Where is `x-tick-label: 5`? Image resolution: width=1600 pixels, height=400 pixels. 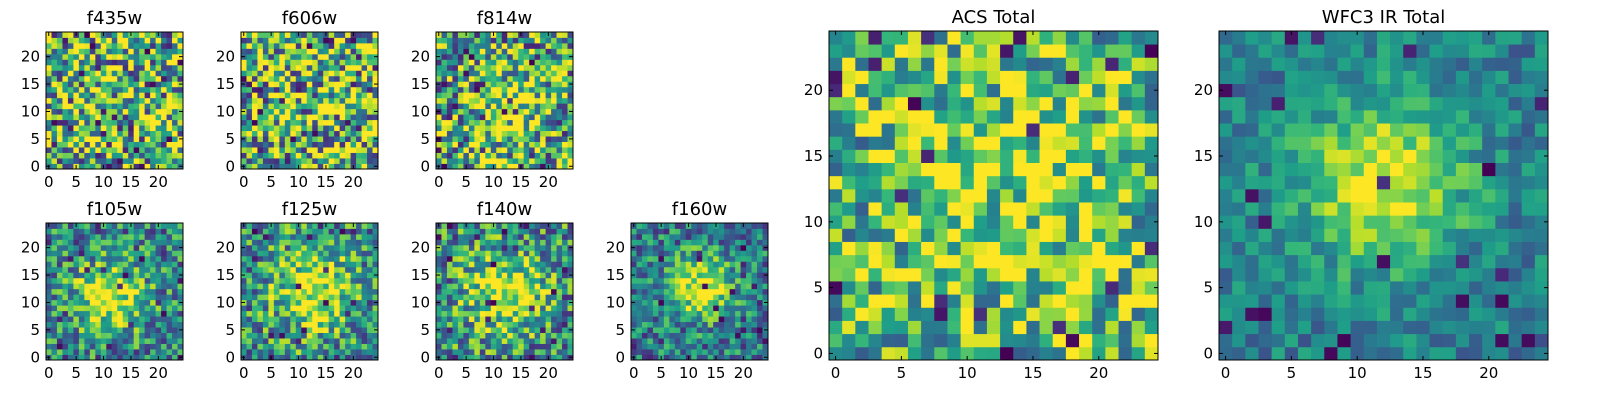
x-tick-label: 5 is located at coordinates (661, 373).